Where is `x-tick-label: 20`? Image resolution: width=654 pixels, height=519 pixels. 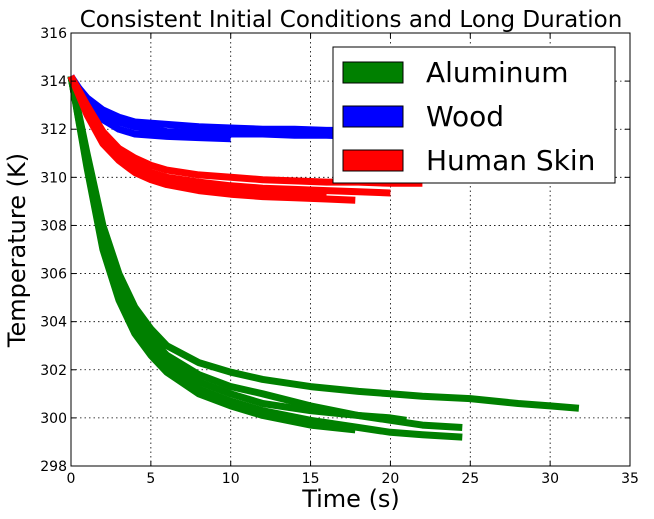 x-tick-label: 20 is located at coordinates (391, 479).